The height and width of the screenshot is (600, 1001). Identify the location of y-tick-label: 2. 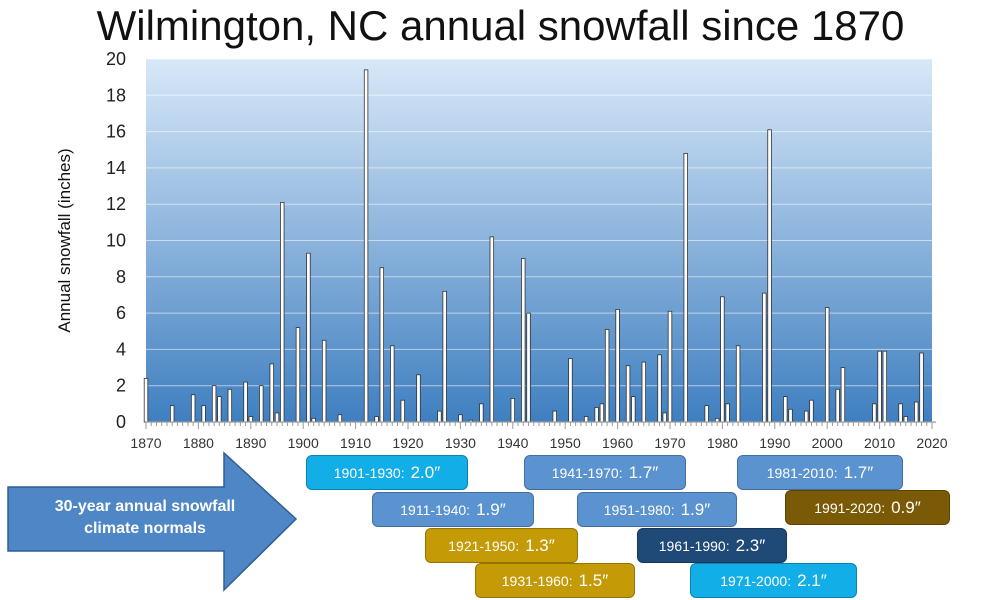
(121, 386).